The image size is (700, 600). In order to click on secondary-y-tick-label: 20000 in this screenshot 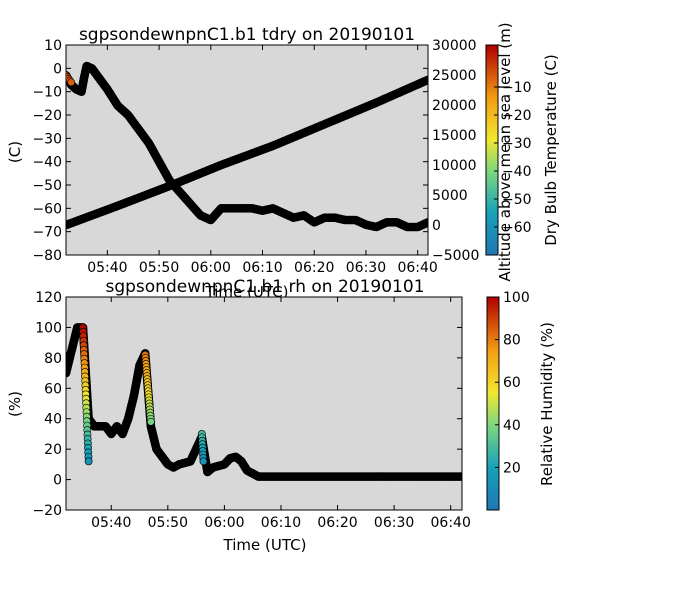, I will do `click(454, 106)`.